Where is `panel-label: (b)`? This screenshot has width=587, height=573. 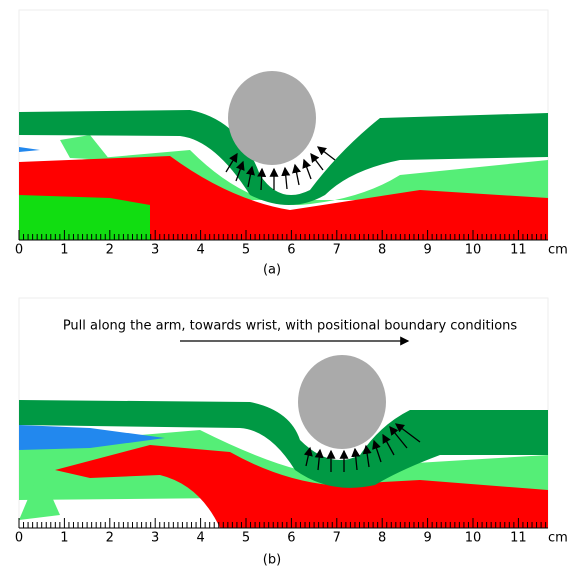 panel-label: (b) is located at coordinates (272, 560).